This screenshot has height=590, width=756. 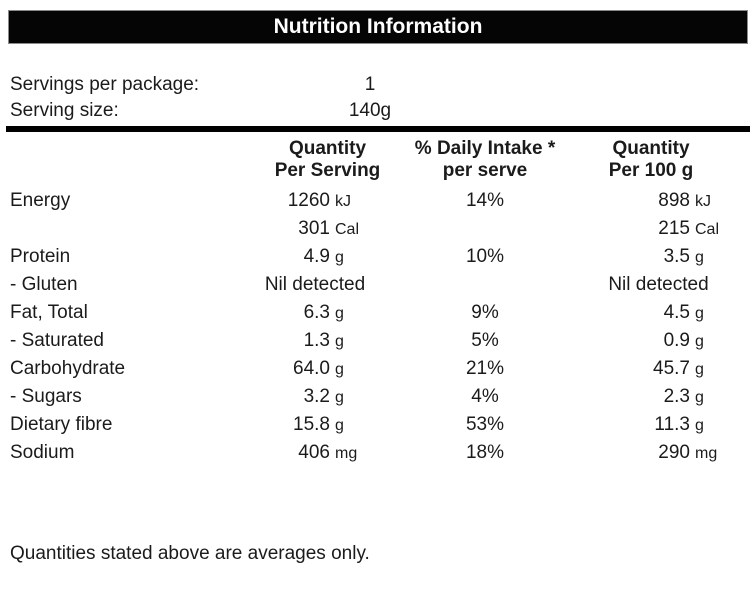 I want to click on servings-per-package-label: Servings per package:, so click(x=105, y=84).